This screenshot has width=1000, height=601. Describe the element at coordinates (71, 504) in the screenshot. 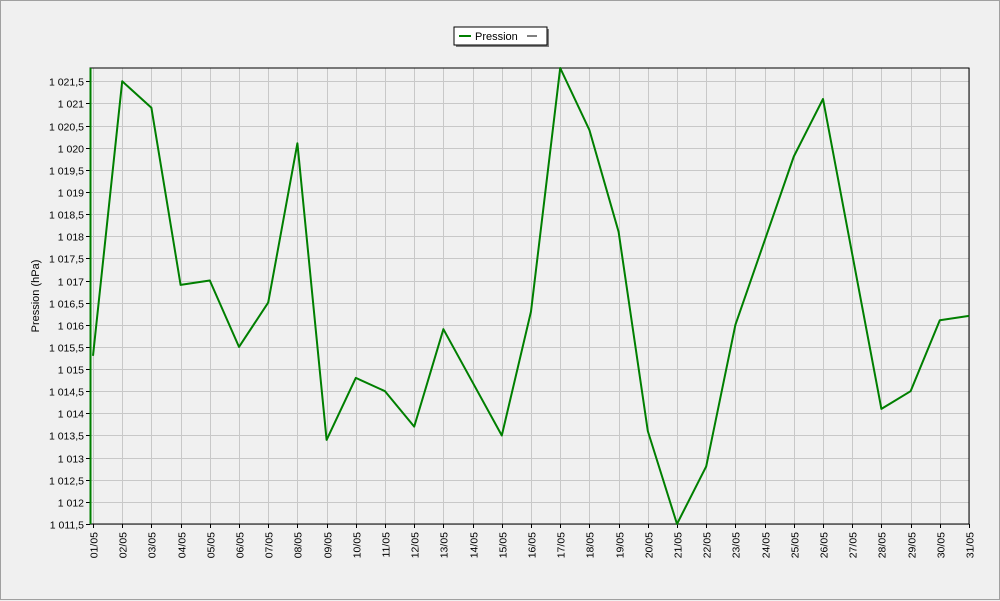

I see `y-tick-label: 1 012` at that location.